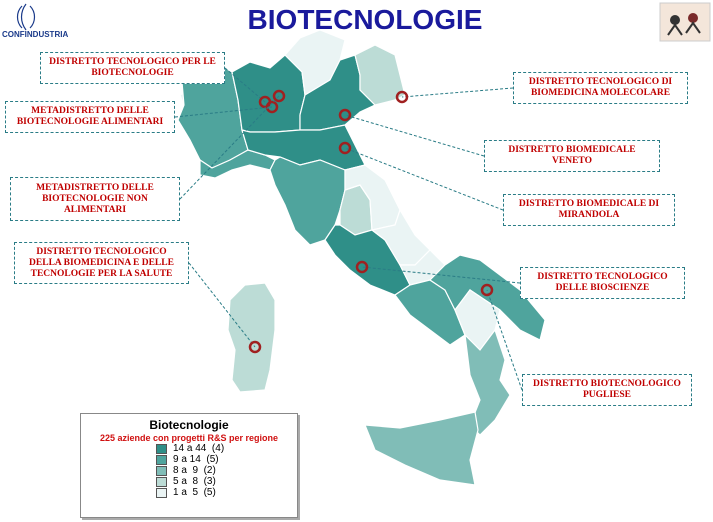 Image resolution: width=713 pixels, height=522 pixels. Describe the element at coordinates (226, 470) in the screenshot. I see `legend-item: 8 a 9 (2)` at that location.